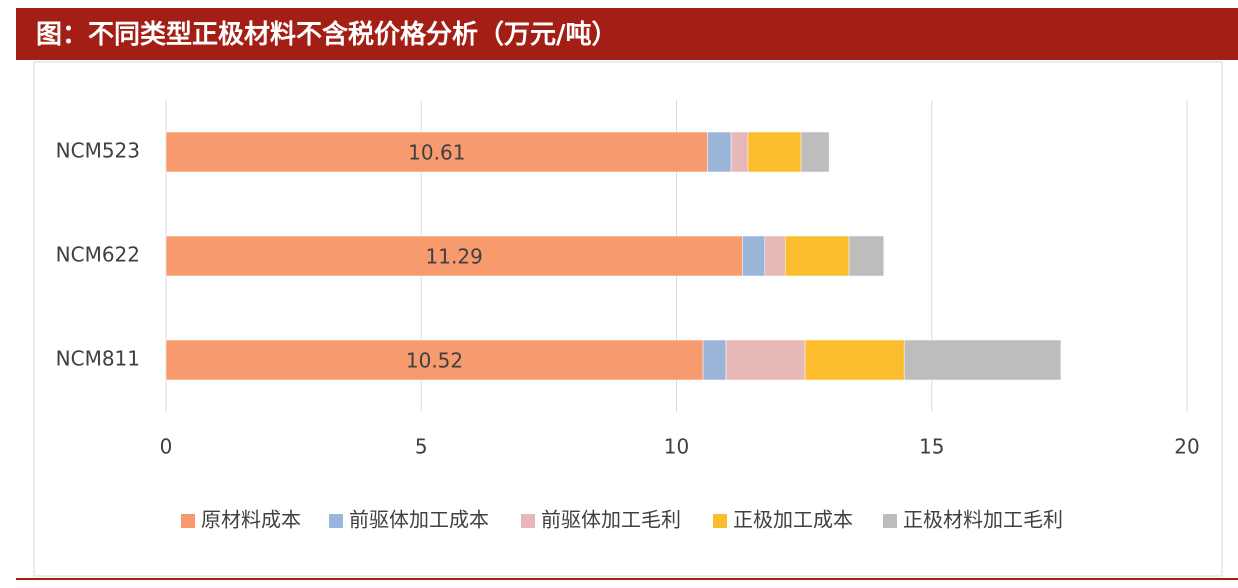 The height and width of the screenshot is (588, 1238). I want to click on data-label: 10.52, so click(434, 361).